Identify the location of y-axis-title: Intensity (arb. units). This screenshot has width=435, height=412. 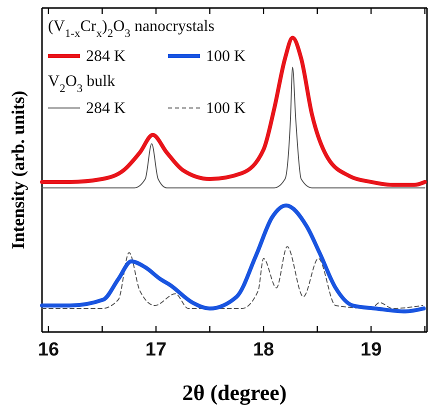
(18, 170).